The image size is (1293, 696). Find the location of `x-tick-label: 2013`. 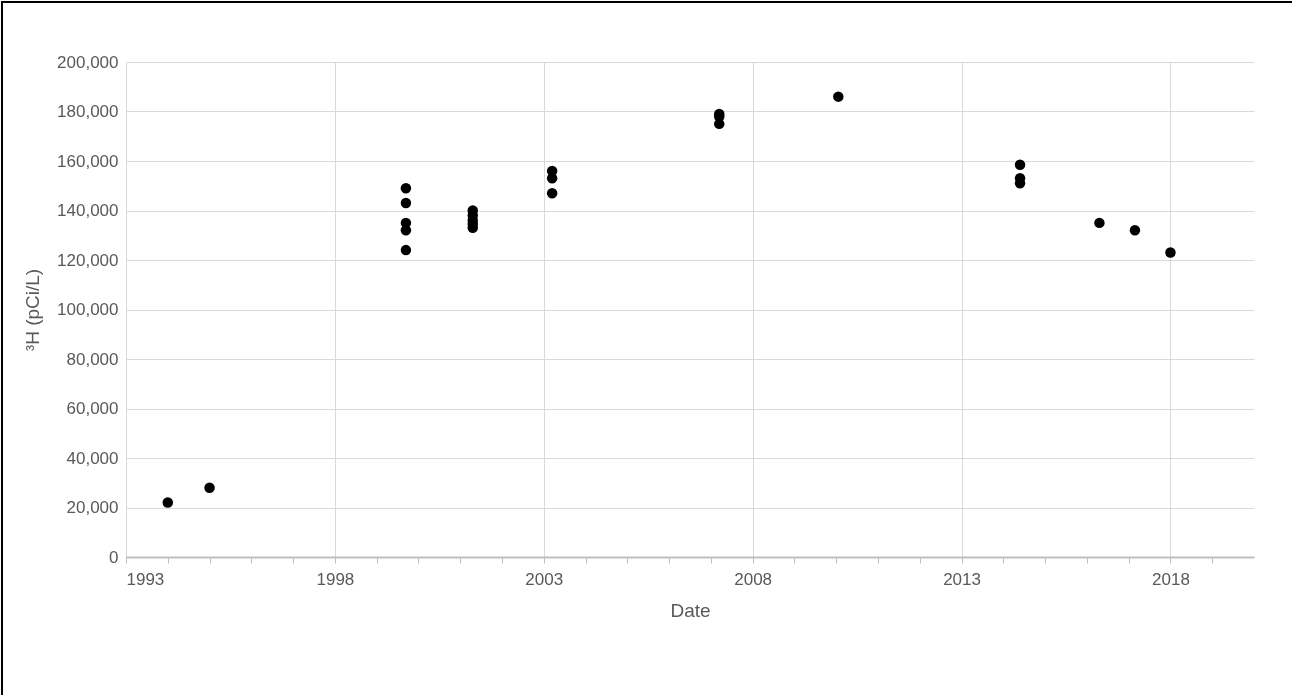

x-tick-label: 2013 is located at coordinates (962, 579).